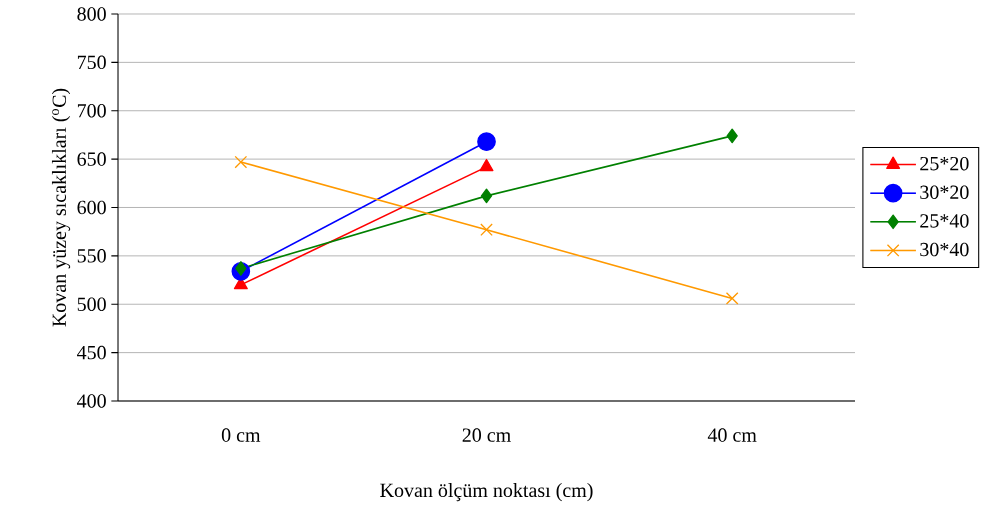 The image size is (1002, 516). Describe the element at coordinates (91, 304) in the screenshot. I see `y-tick-label: 500` at that location.